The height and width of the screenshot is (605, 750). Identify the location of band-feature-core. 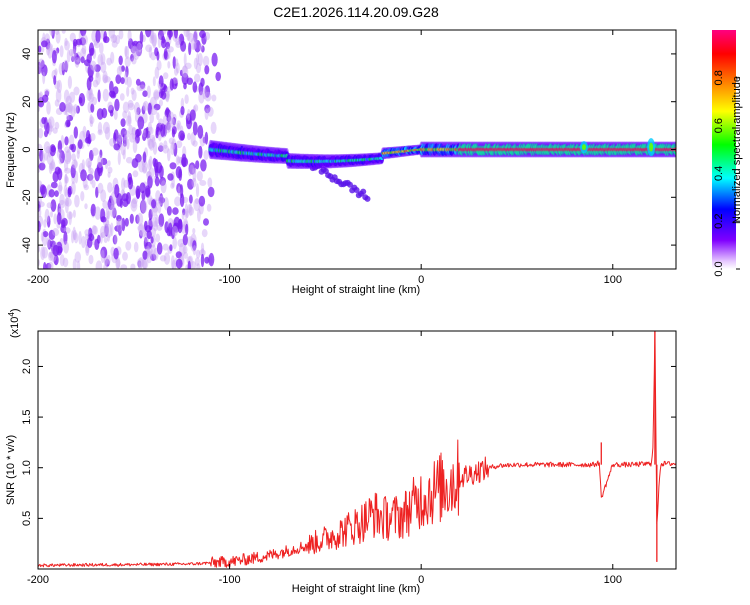
(584, 147).